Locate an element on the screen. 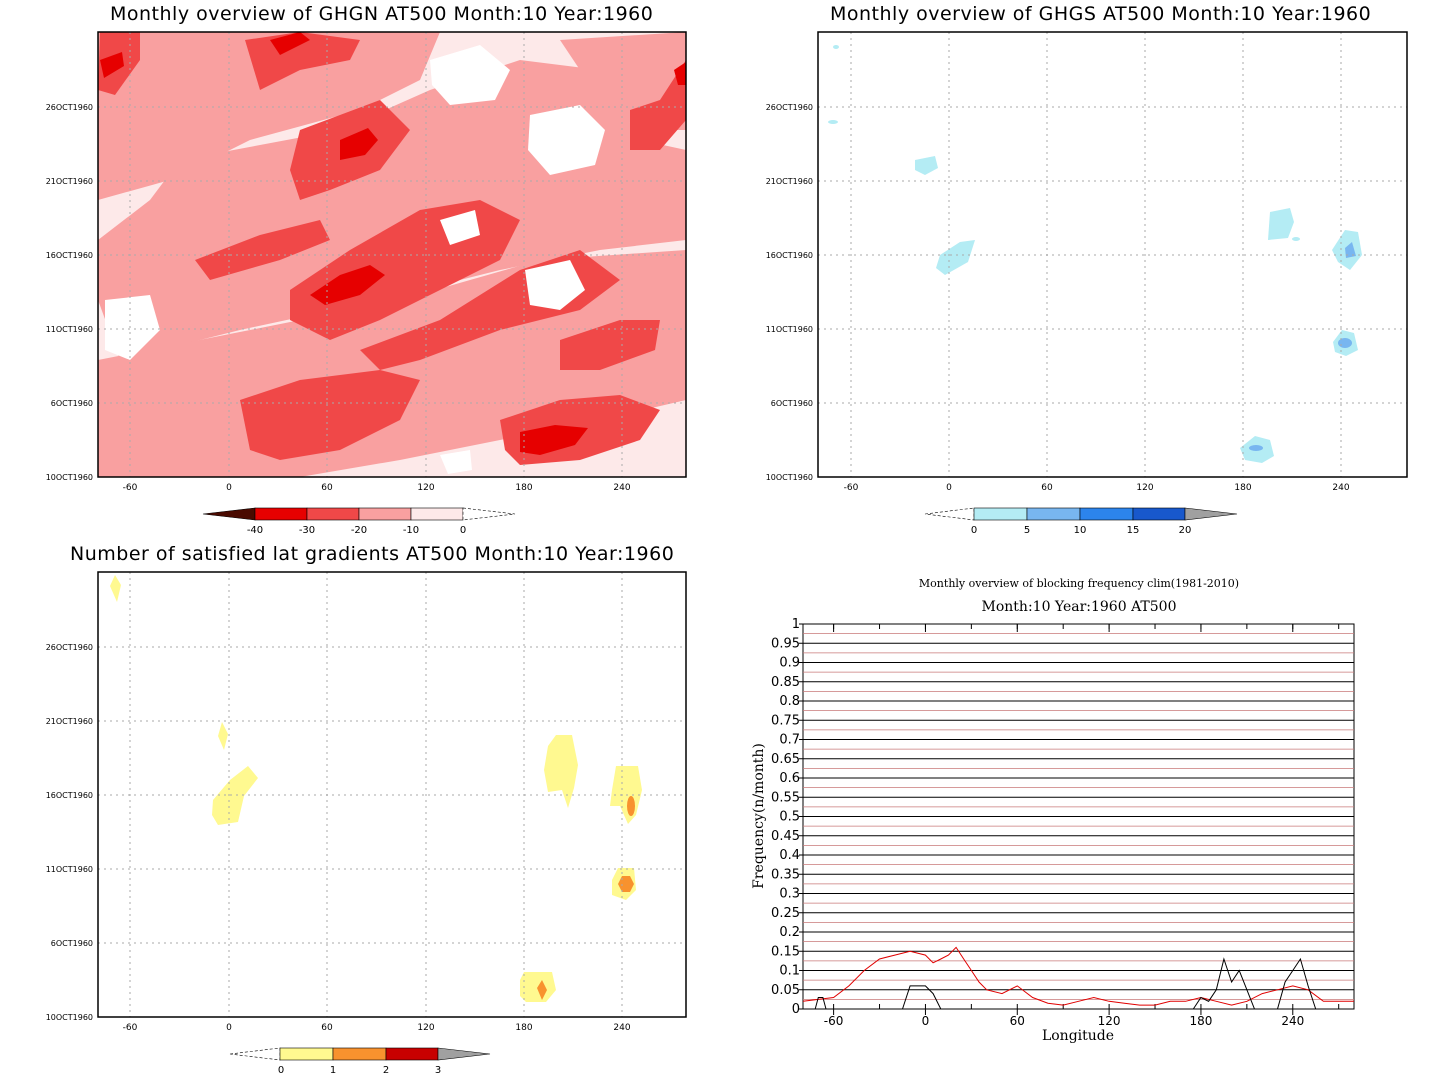  ghgs-colorbar is located at coordinates (1081, 514).